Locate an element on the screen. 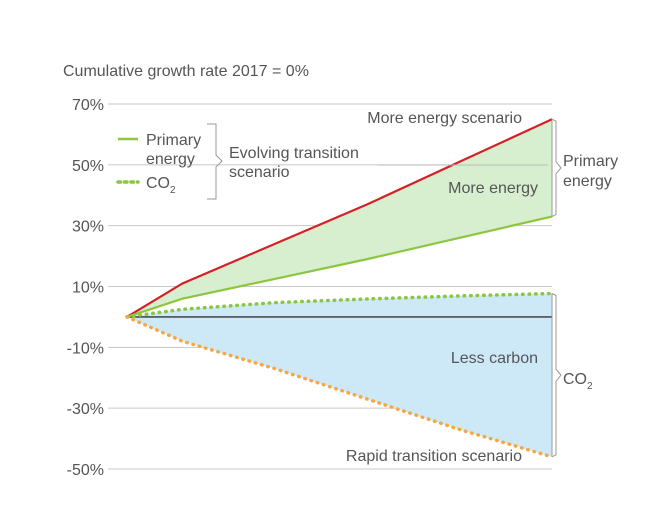 This screenshot has height=509, width=650. co2-brace is located at coordinates (556, 375).